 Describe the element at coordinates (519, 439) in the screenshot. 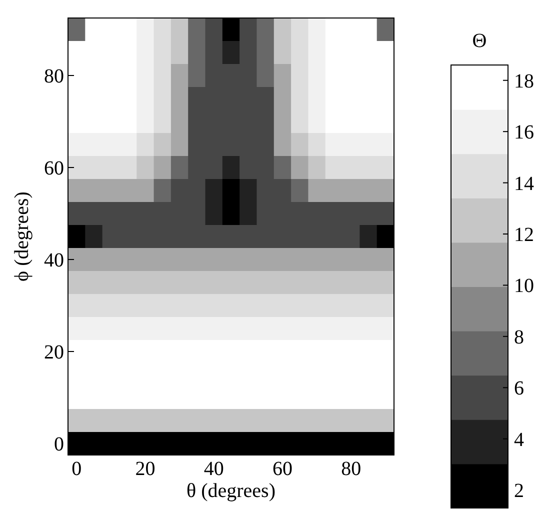

I see `color-bar-label: 4` at that location.